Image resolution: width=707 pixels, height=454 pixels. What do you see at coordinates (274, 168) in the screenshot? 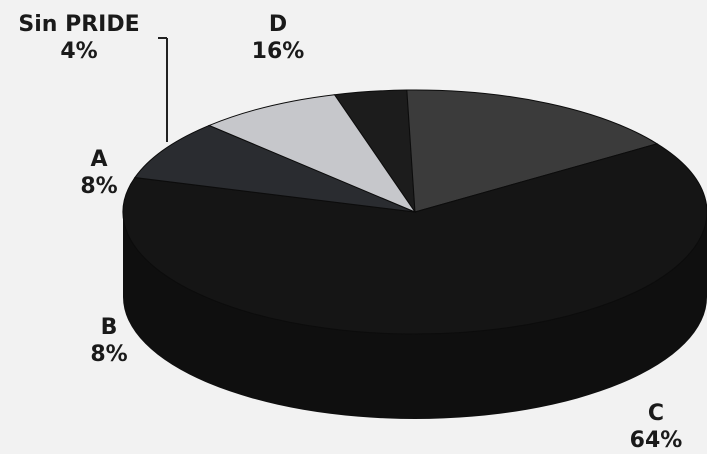
I see `pie-slice-b` at bounding box center [274, 168].